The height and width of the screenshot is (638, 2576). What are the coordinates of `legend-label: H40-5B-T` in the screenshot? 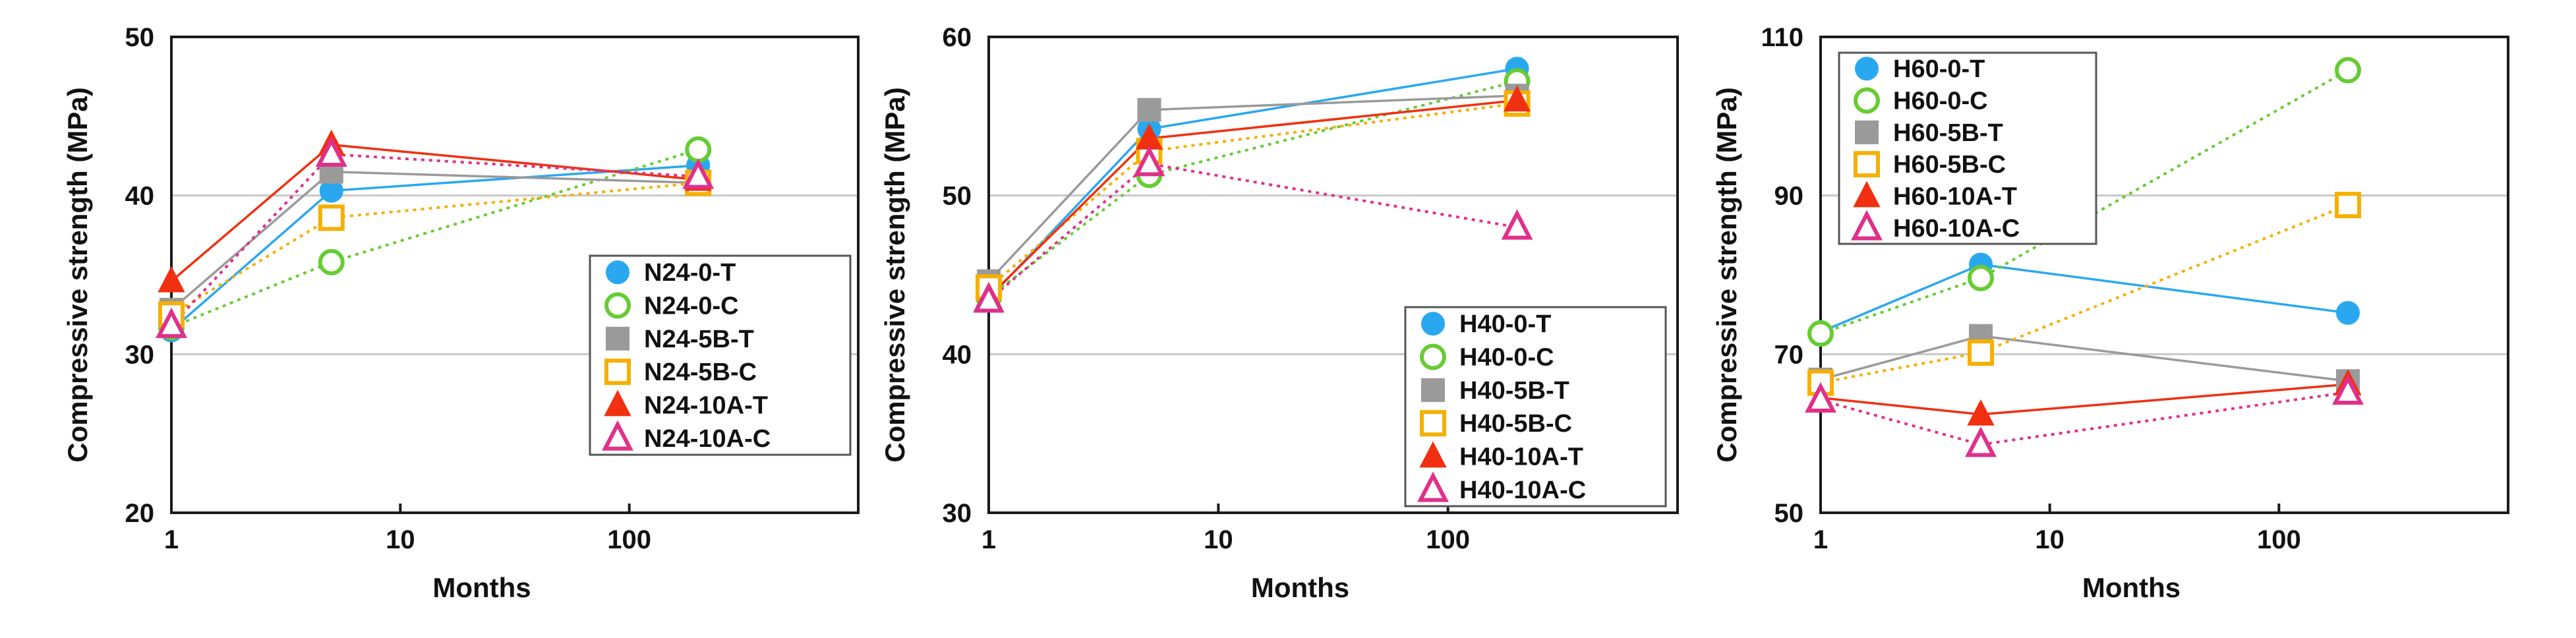 It's located at (1514, 391).